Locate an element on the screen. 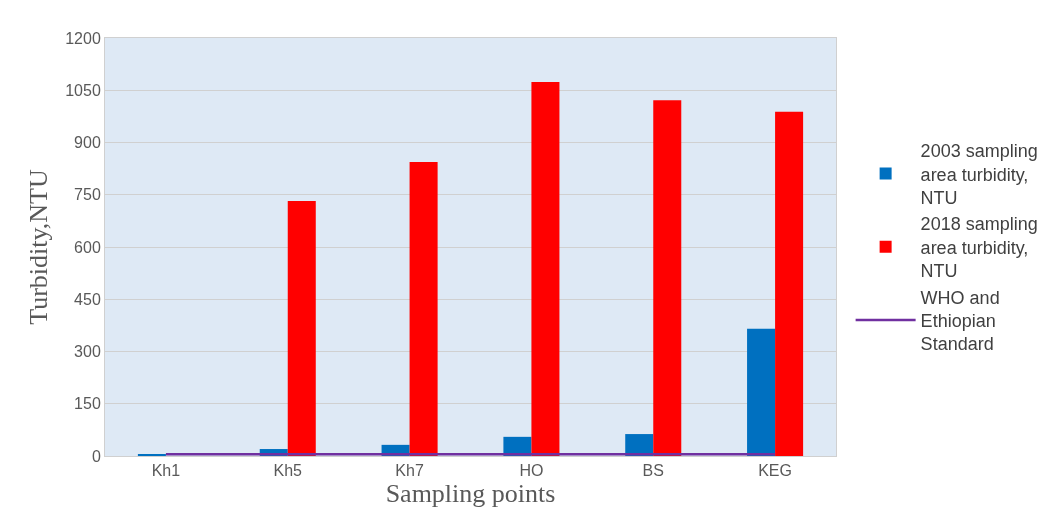  y-tick-label: 300 is located at coordinates (87, 352).